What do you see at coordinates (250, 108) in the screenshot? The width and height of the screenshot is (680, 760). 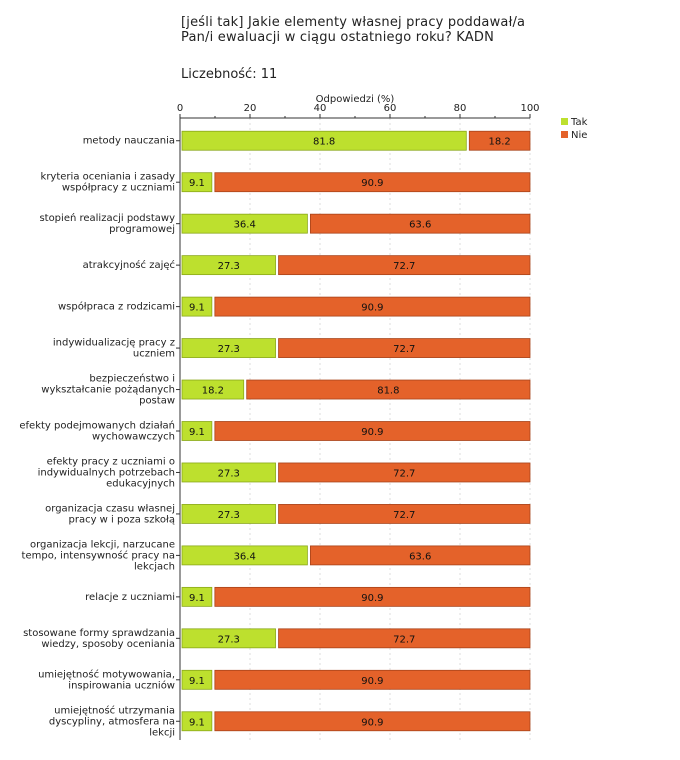 I see `x-tick-label-20: 20` at bounding box center [250, 108].